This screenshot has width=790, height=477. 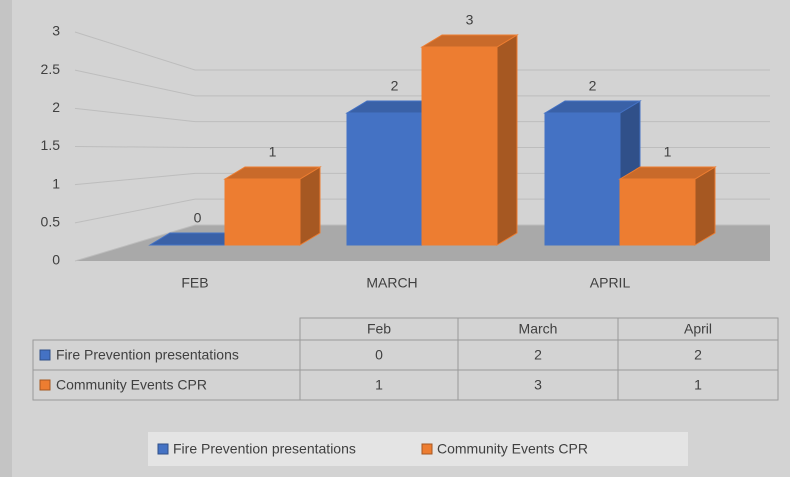 I want to click on table-cell, so click(x=698, y=385).